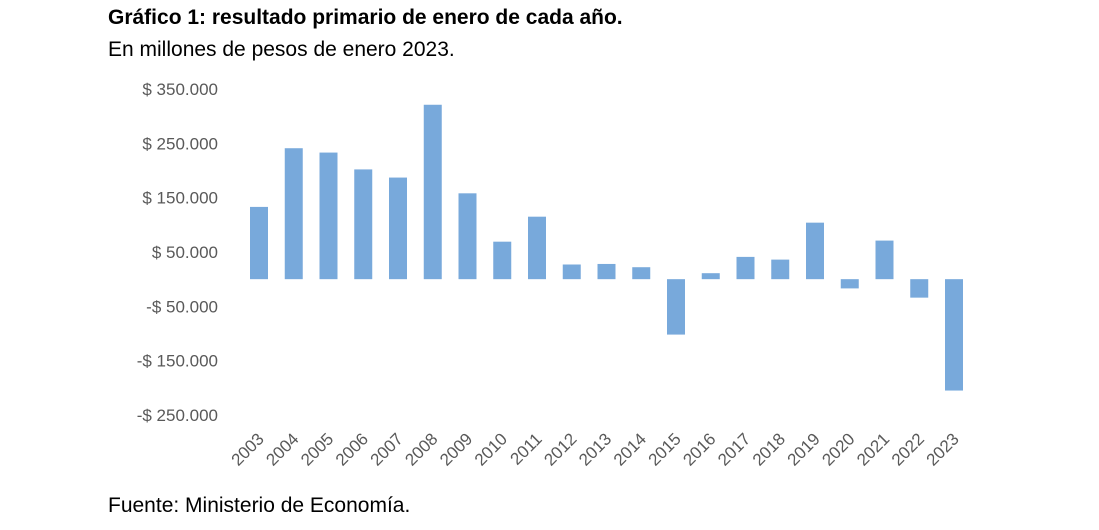 The image size is (1099, 530). What do you see at coordinates (185, 252) in the screenshot?
I see `y-tick-label: $ 50.000` at bounding box center [185, 252].